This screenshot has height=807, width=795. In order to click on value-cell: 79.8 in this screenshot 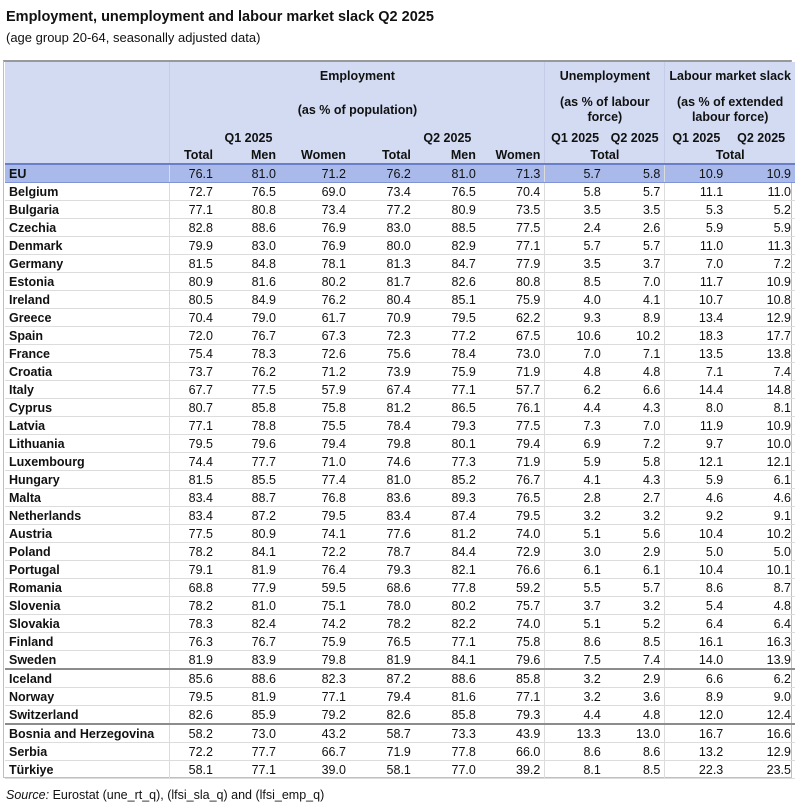, I will do `click(314, 660)`.